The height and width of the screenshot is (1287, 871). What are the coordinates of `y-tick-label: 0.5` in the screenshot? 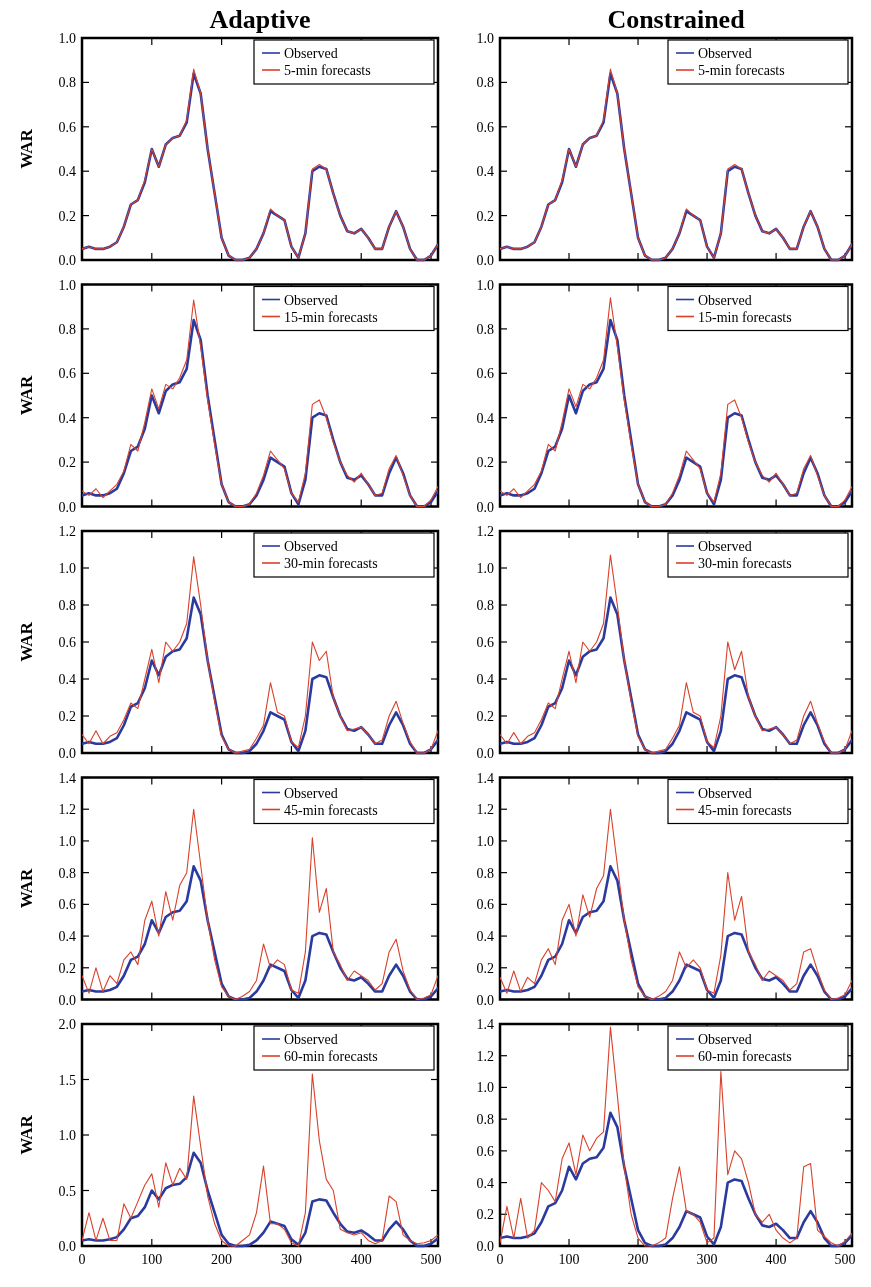 It's located at (67, 1191).